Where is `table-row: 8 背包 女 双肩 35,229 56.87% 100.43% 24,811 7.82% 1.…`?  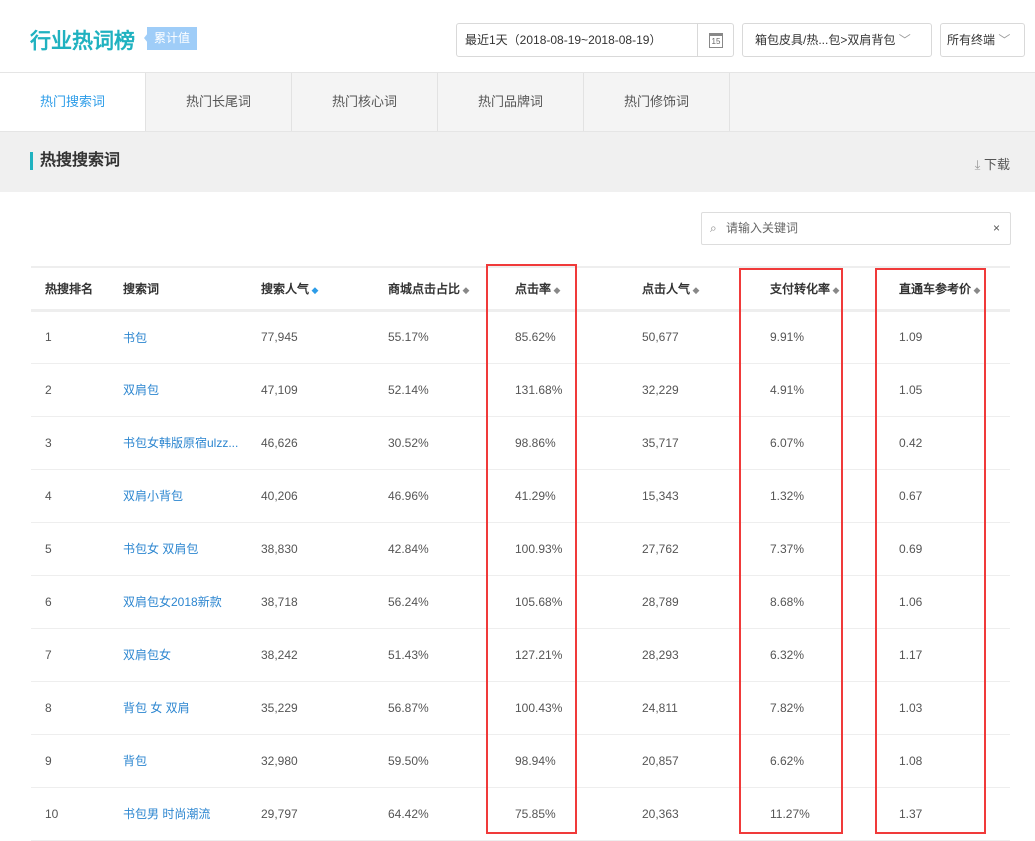 table-row: 8 背包 女 双肩 35,229 56.87% 100.43% 24,811 7.82% 1.… is located at coordinates (520, 708).